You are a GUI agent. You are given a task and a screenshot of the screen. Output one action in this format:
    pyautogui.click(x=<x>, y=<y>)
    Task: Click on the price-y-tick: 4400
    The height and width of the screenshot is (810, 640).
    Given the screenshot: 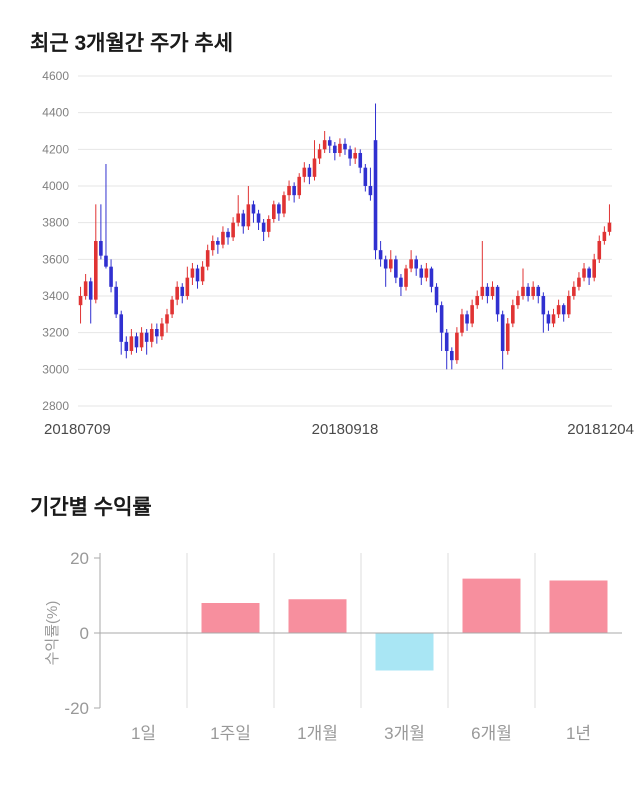 What is the action you would take?
    pyautogui.click(x=55, y=113)
    